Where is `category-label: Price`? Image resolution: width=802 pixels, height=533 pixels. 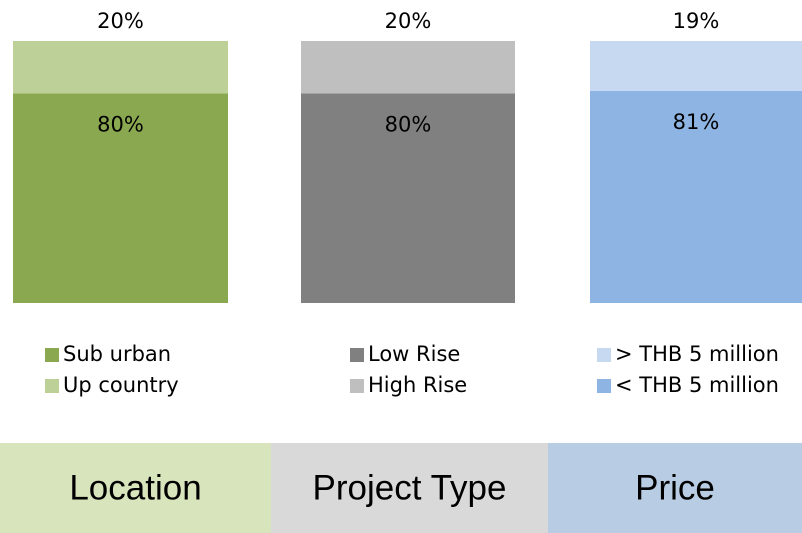 category-label: Price is located at coordinates (675, 487).